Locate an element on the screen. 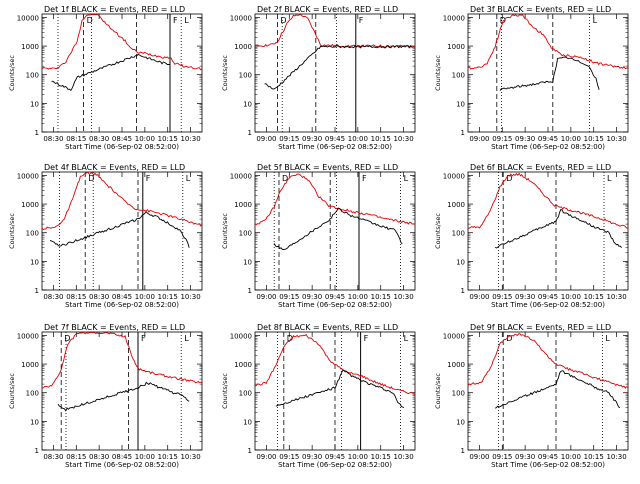 The image size is (640, 484). chart-title: Det 6f BLACK = Events, RED = LLD is located at coordinates (540, 167).